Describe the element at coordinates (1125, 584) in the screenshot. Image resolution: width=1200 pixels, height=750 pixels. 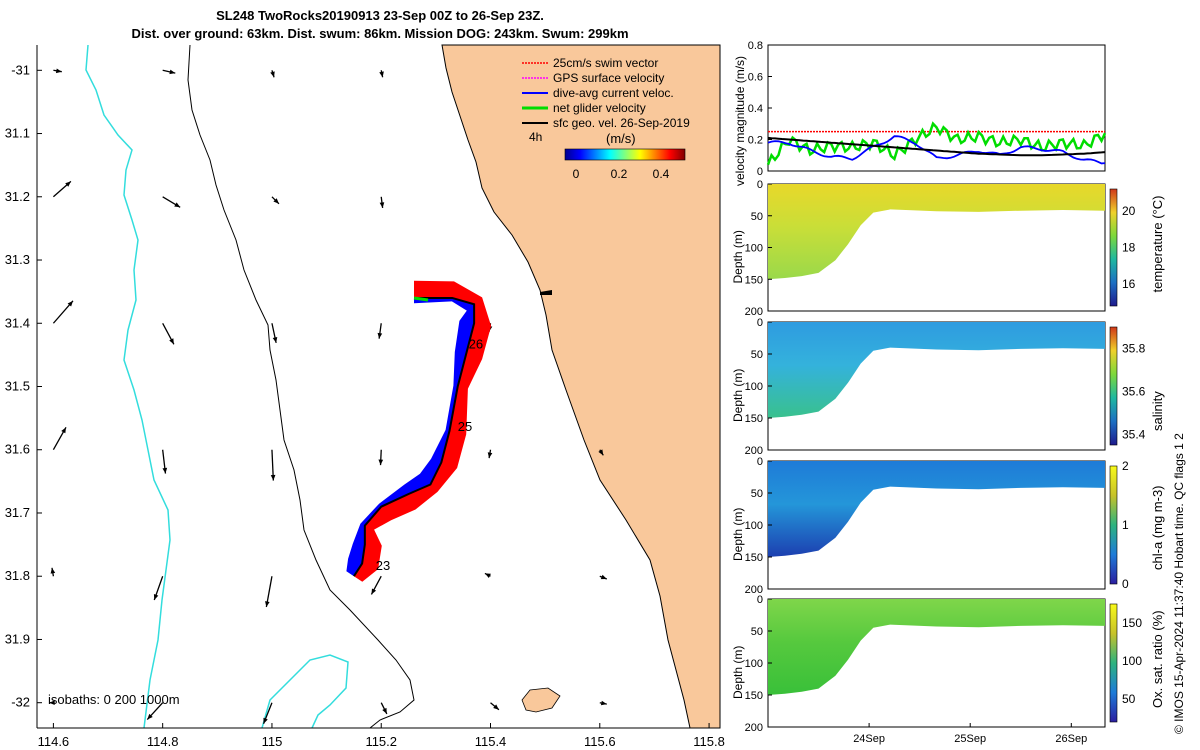
I see `colorbar-tick-label: 0` at that location.